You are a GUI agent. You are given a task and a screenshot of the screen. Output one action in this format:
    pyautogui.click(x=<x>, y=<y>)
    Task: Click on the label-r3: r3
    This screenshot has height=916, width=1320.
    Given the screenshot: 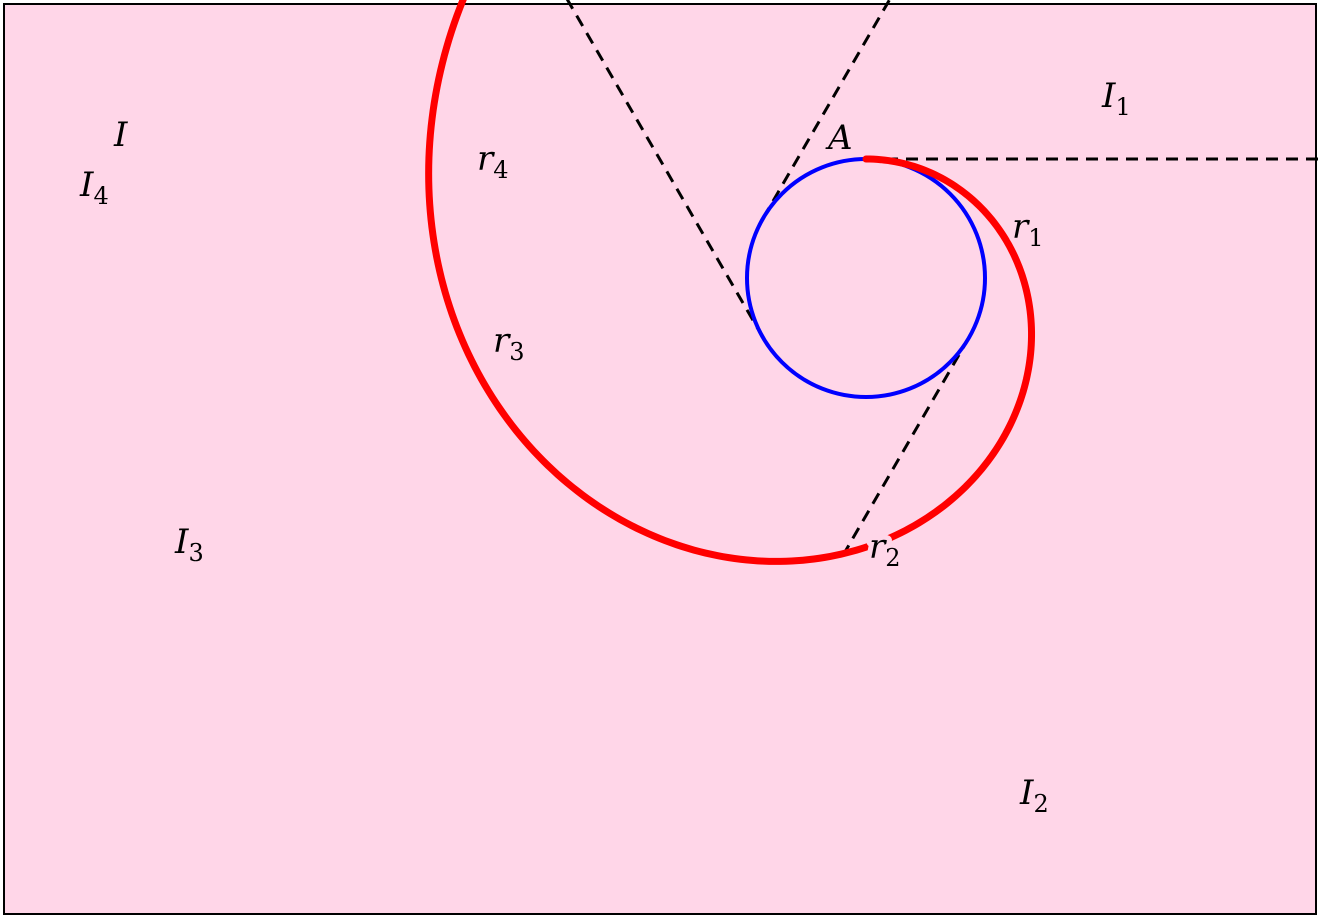 What is the action you would take?
    pyautogui.click(x=509, y=343)
    